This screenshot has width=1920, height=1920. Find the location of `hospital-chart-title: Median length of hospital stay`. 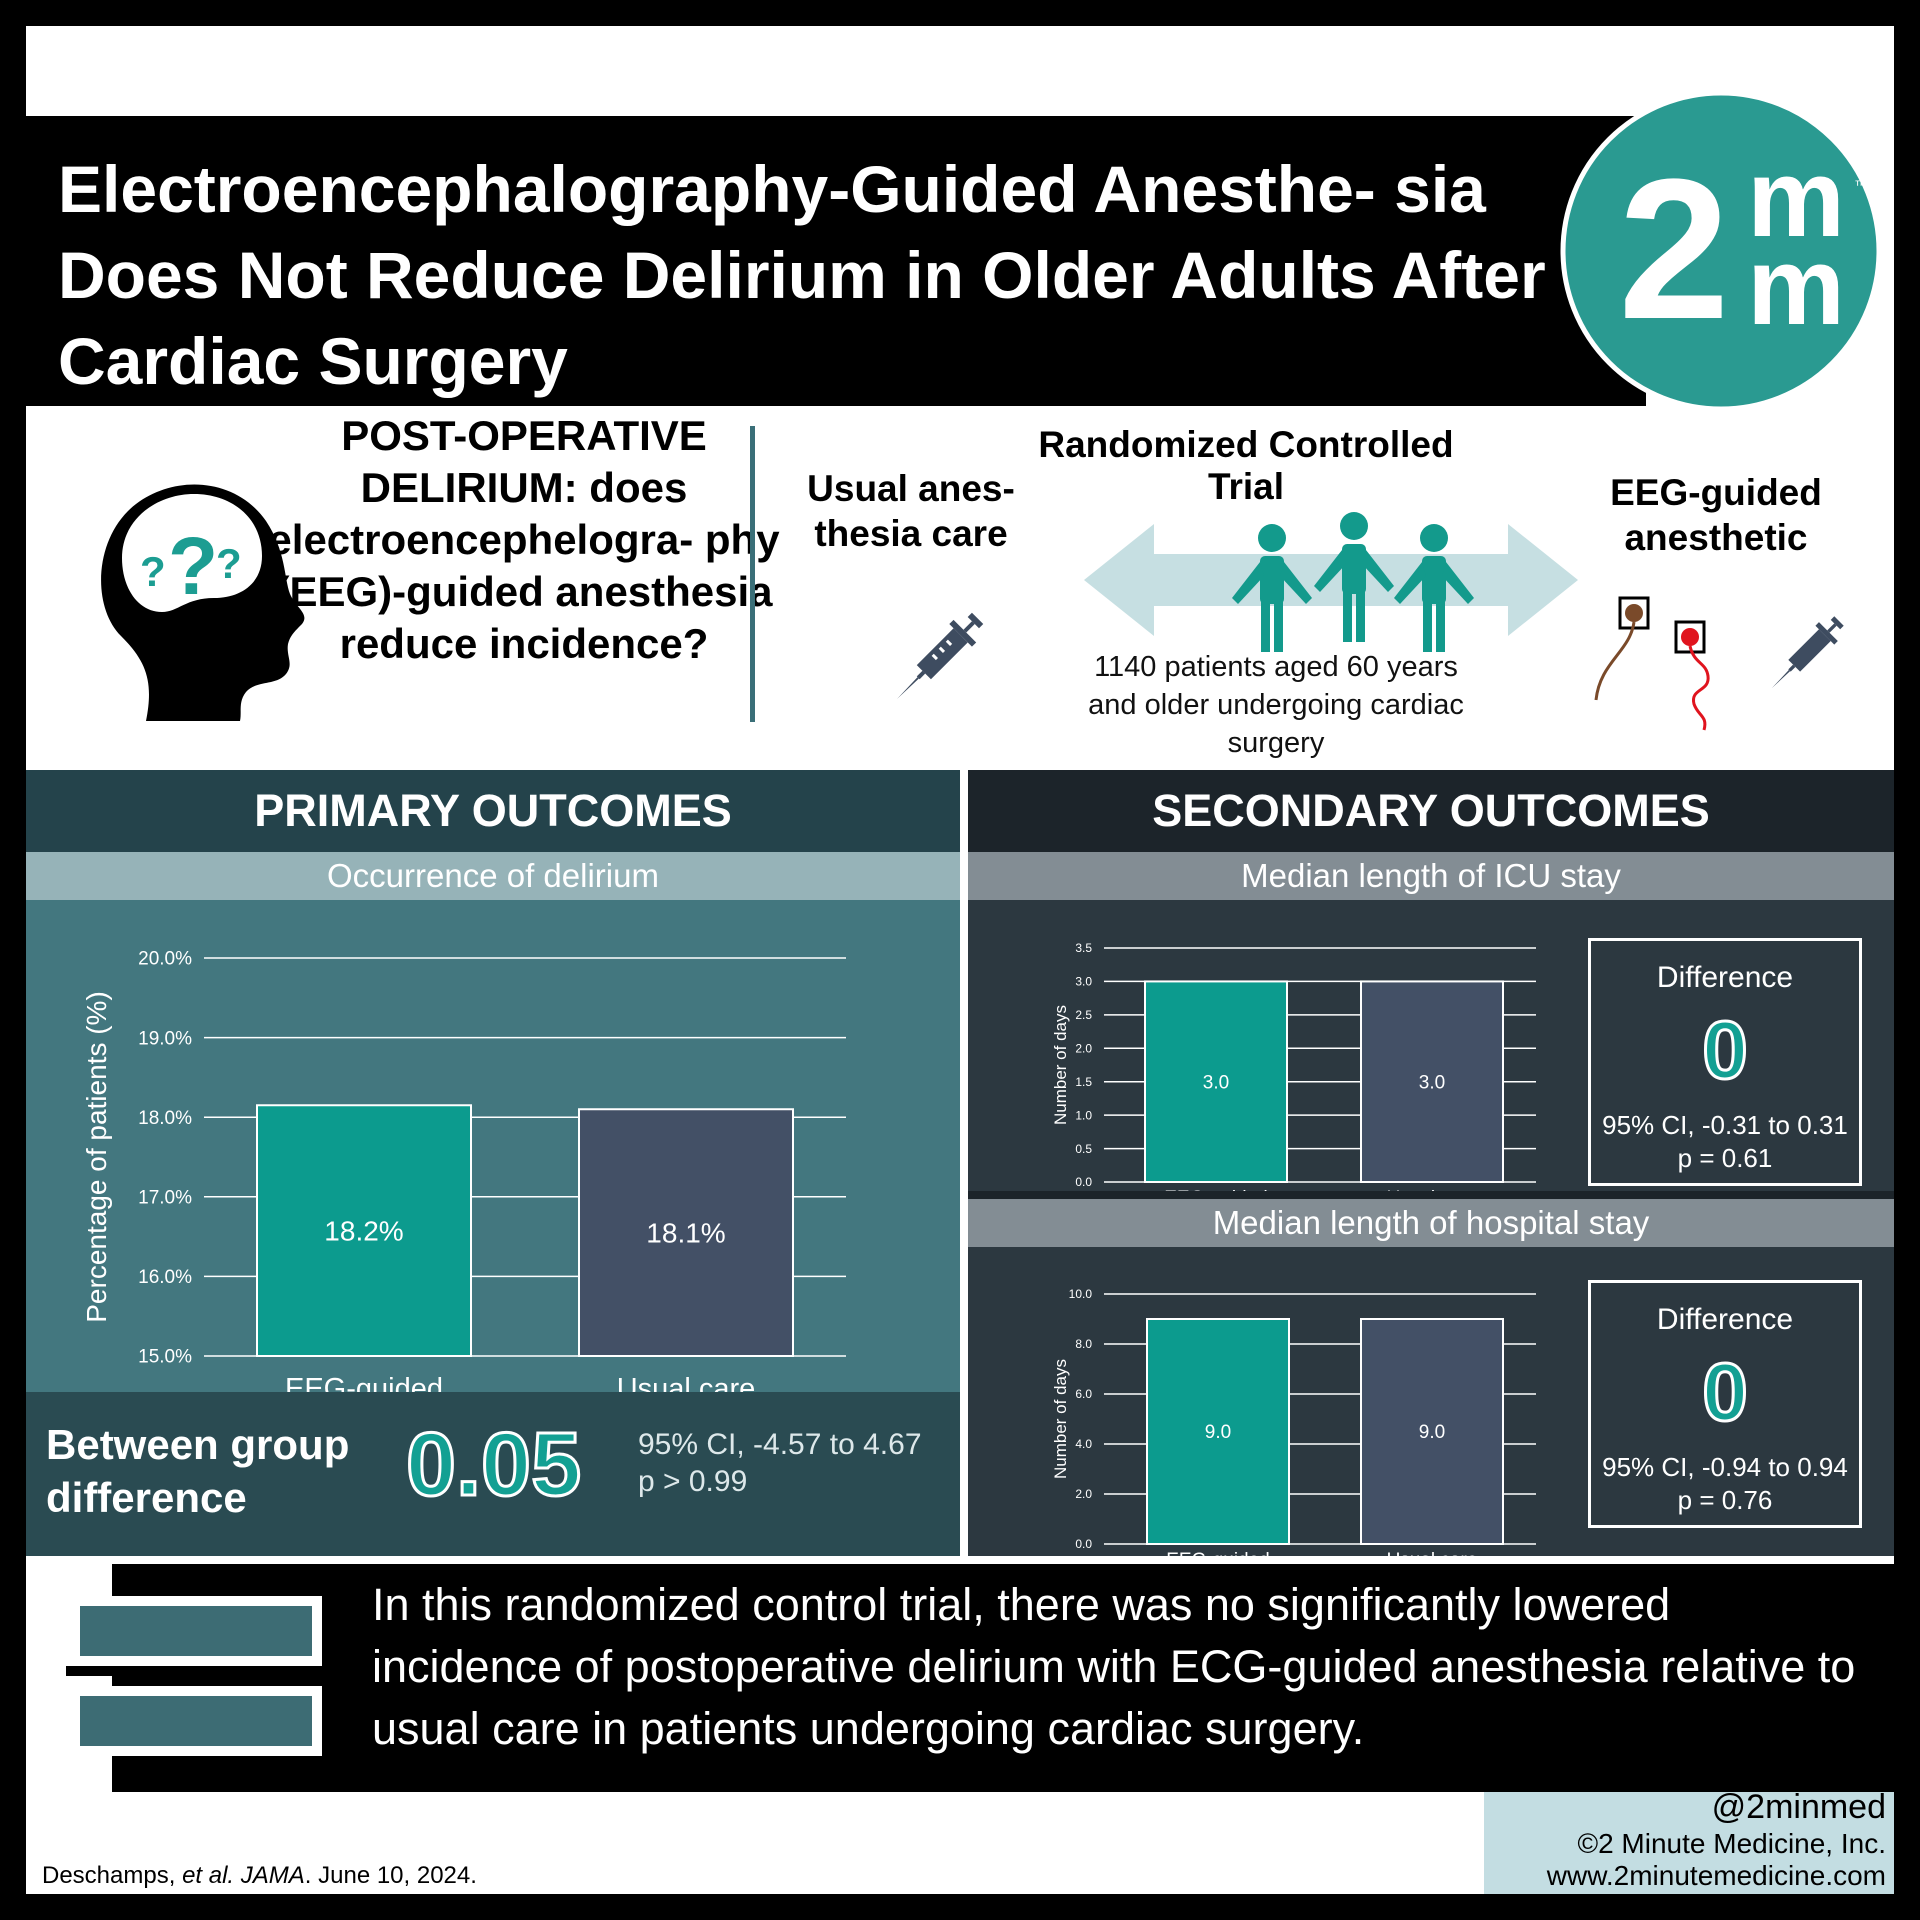

hospital-chart-title: Median length of hospital stay is located at coordinates (1431, 1223).